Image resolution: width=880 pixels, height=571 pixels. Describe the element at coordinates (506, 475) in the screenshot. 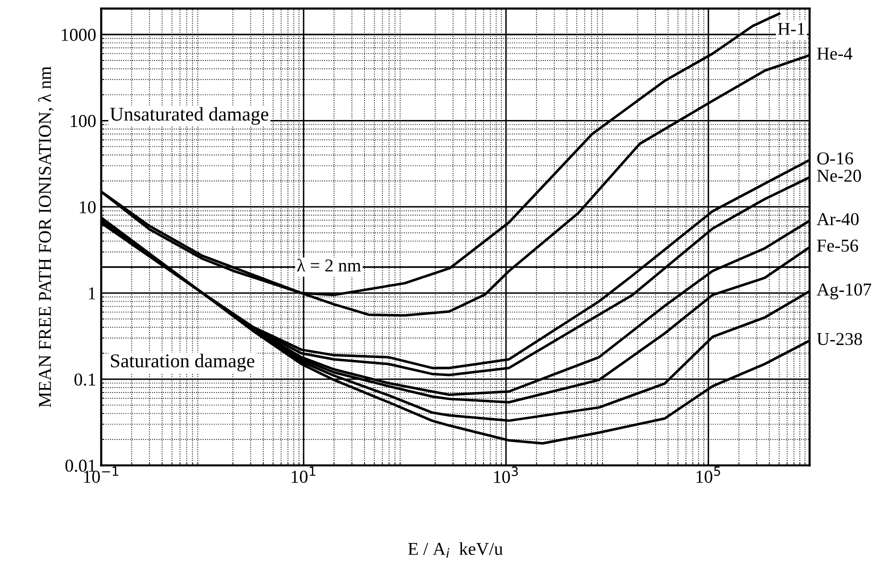

I see `x-tick-label: 10$^{3}$` at that location.